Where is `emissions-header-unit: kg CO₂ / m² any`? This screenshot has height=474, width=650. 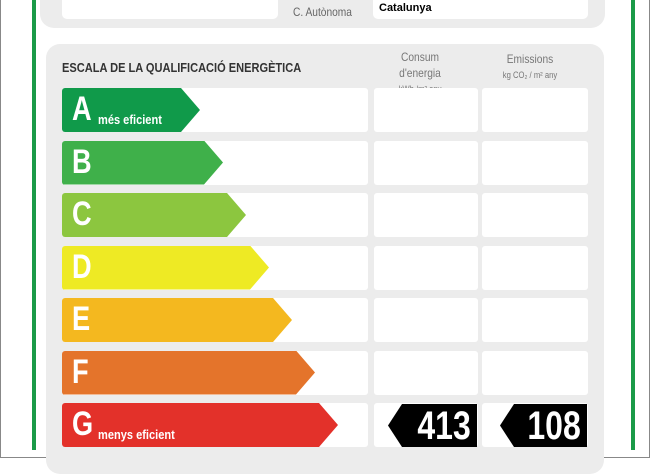
emissions-header-unit: kg CO₂ / m² any is located at coordinates (530, 75).